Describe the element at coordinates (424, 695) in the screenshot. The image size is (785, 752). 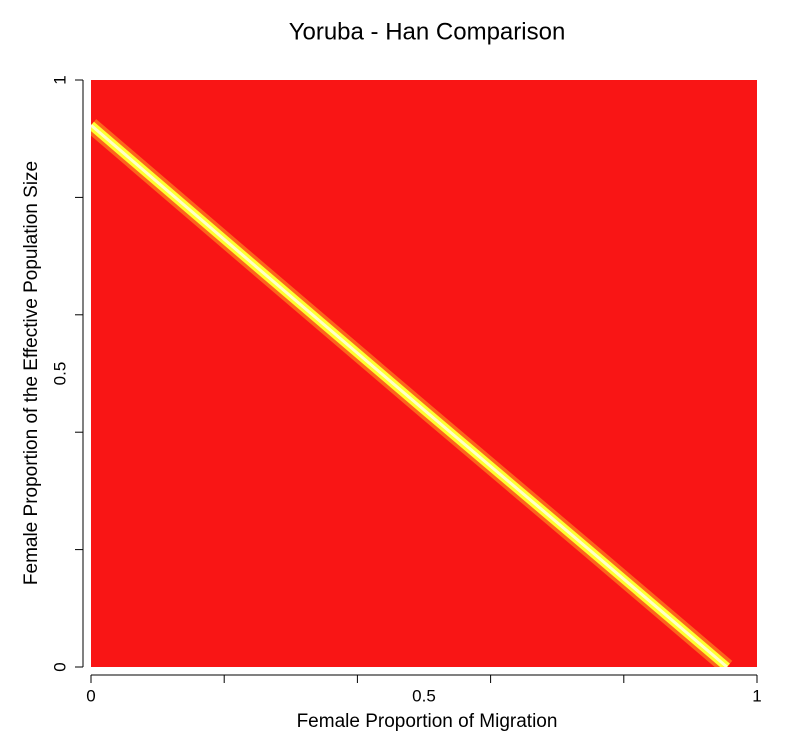
I see `x-tick-label: 0.5` at that location.